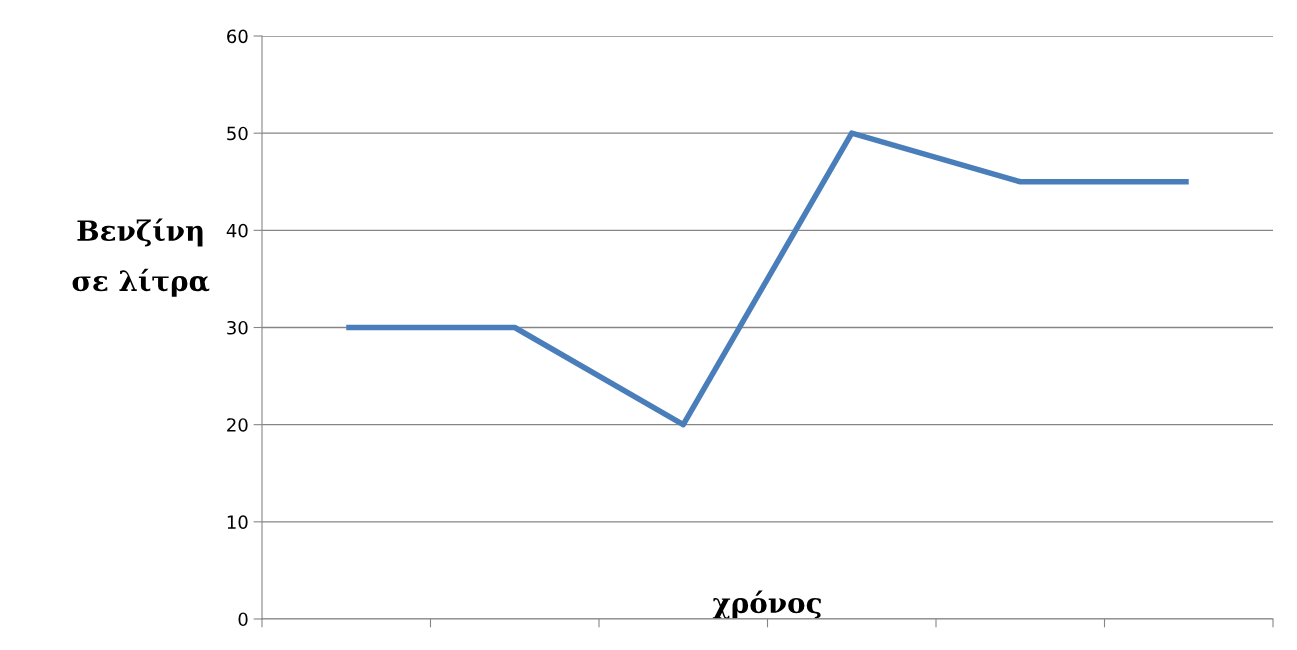 This screenshot has height=650, width=1297. Describe the element at coordinates (237, 327) in the screenshot. I see `y-tick-label: 30` at that location.